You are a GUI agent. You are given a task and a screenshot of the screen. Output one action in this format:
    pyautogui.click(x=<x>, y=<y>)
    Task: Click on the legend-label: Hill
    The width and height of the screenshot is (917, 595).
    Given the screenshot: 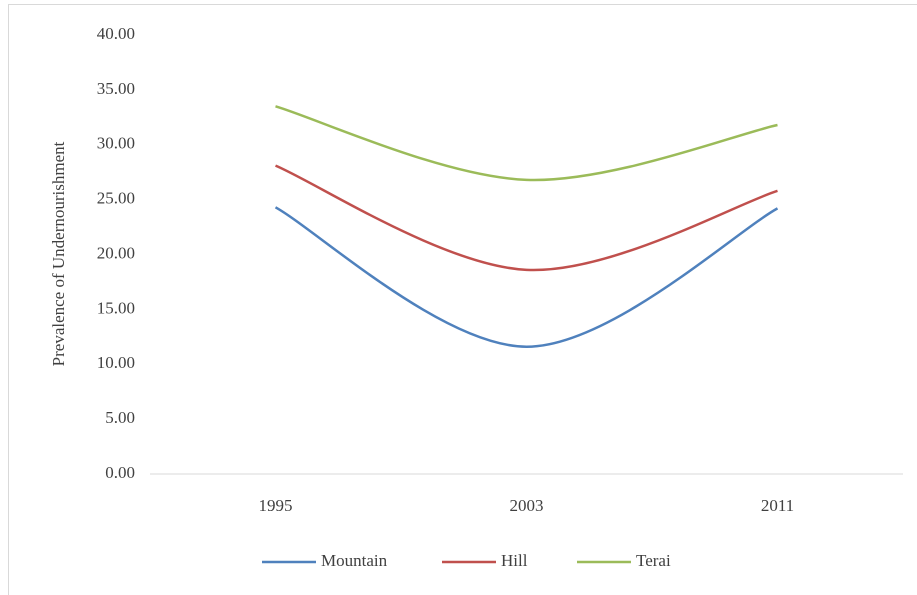 What is the action you would take?
    pyautogui.click(x=514, y=560)
    